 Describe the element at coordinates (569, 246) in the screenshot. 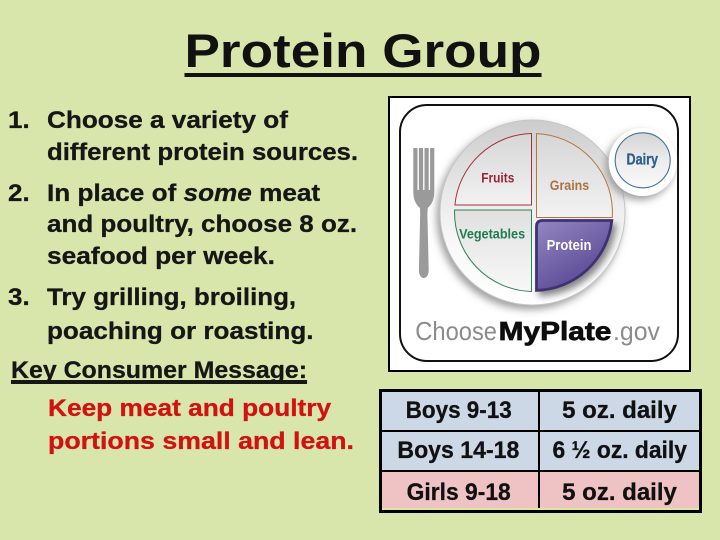

I see `svg-text: Protein` at that location.